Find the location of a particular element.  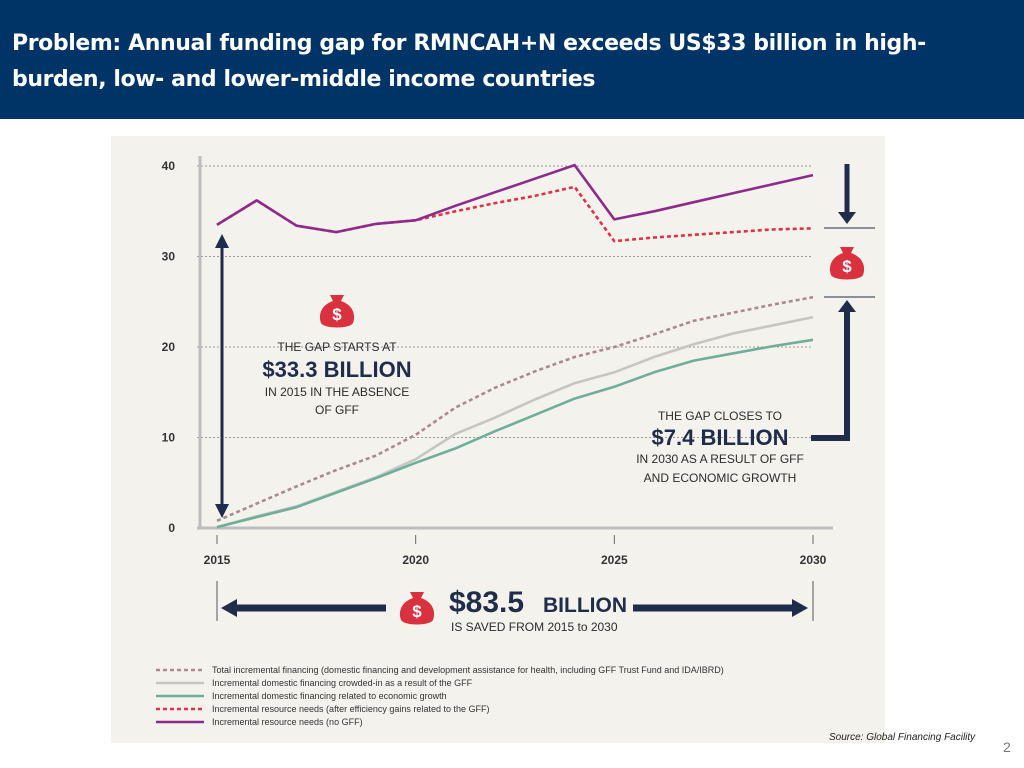

y-tick-label: 10 is located at coordinates (169, 438).